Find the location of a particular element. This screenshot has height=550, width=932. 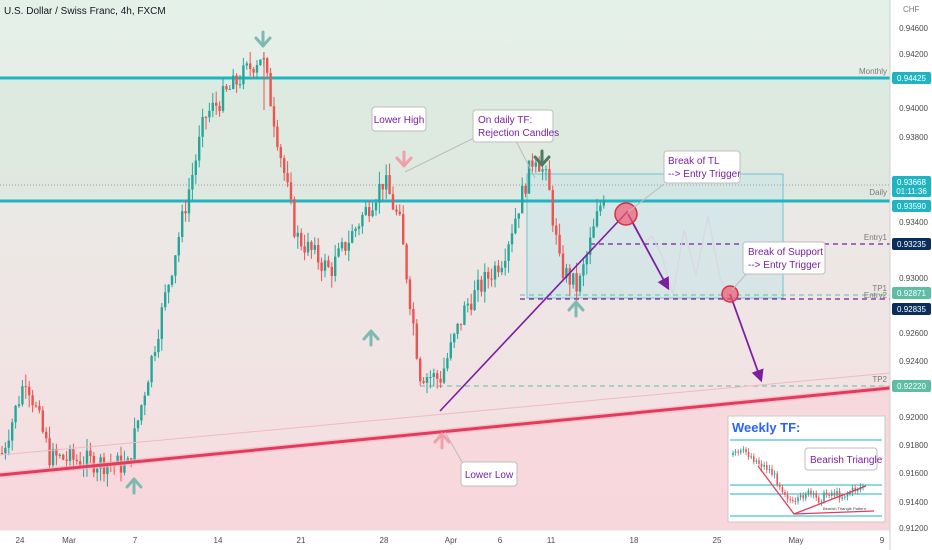

price-tick-label: 0.94600 is located at coordinates (913, 28).